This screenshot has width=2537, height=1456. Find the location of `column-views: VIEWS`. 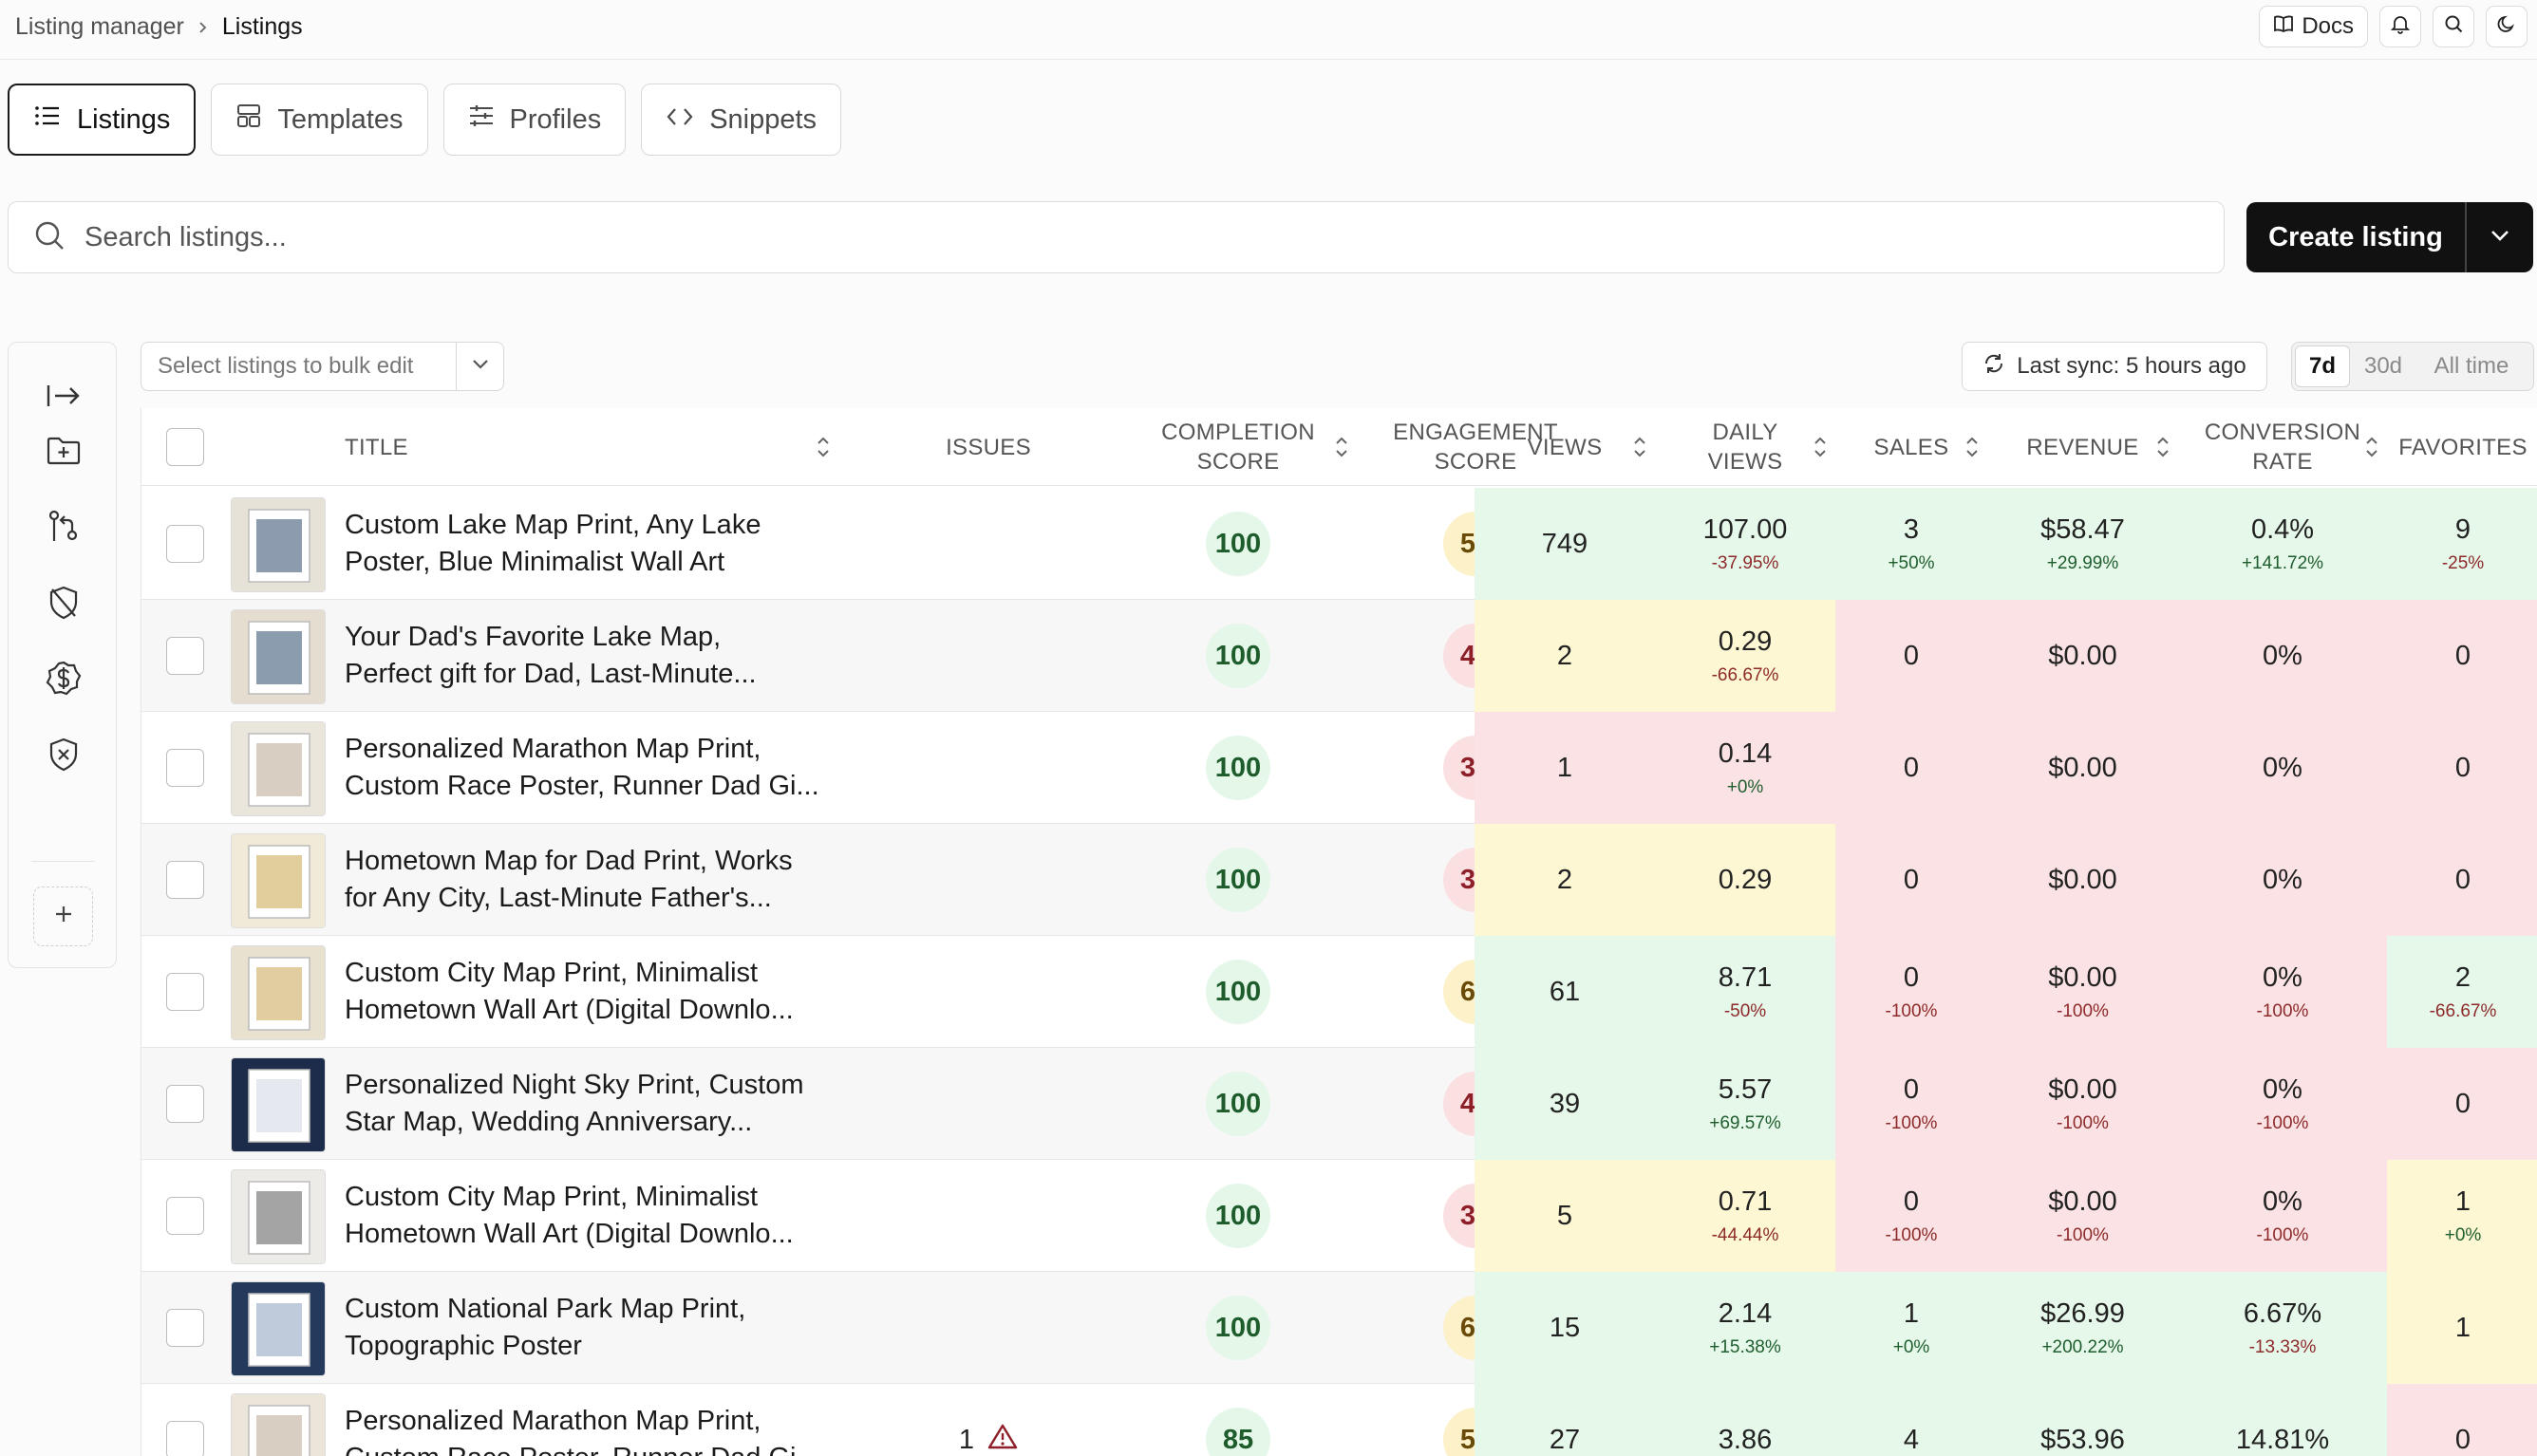

column-views: VIEWS is located at coordinates (1565, 447).